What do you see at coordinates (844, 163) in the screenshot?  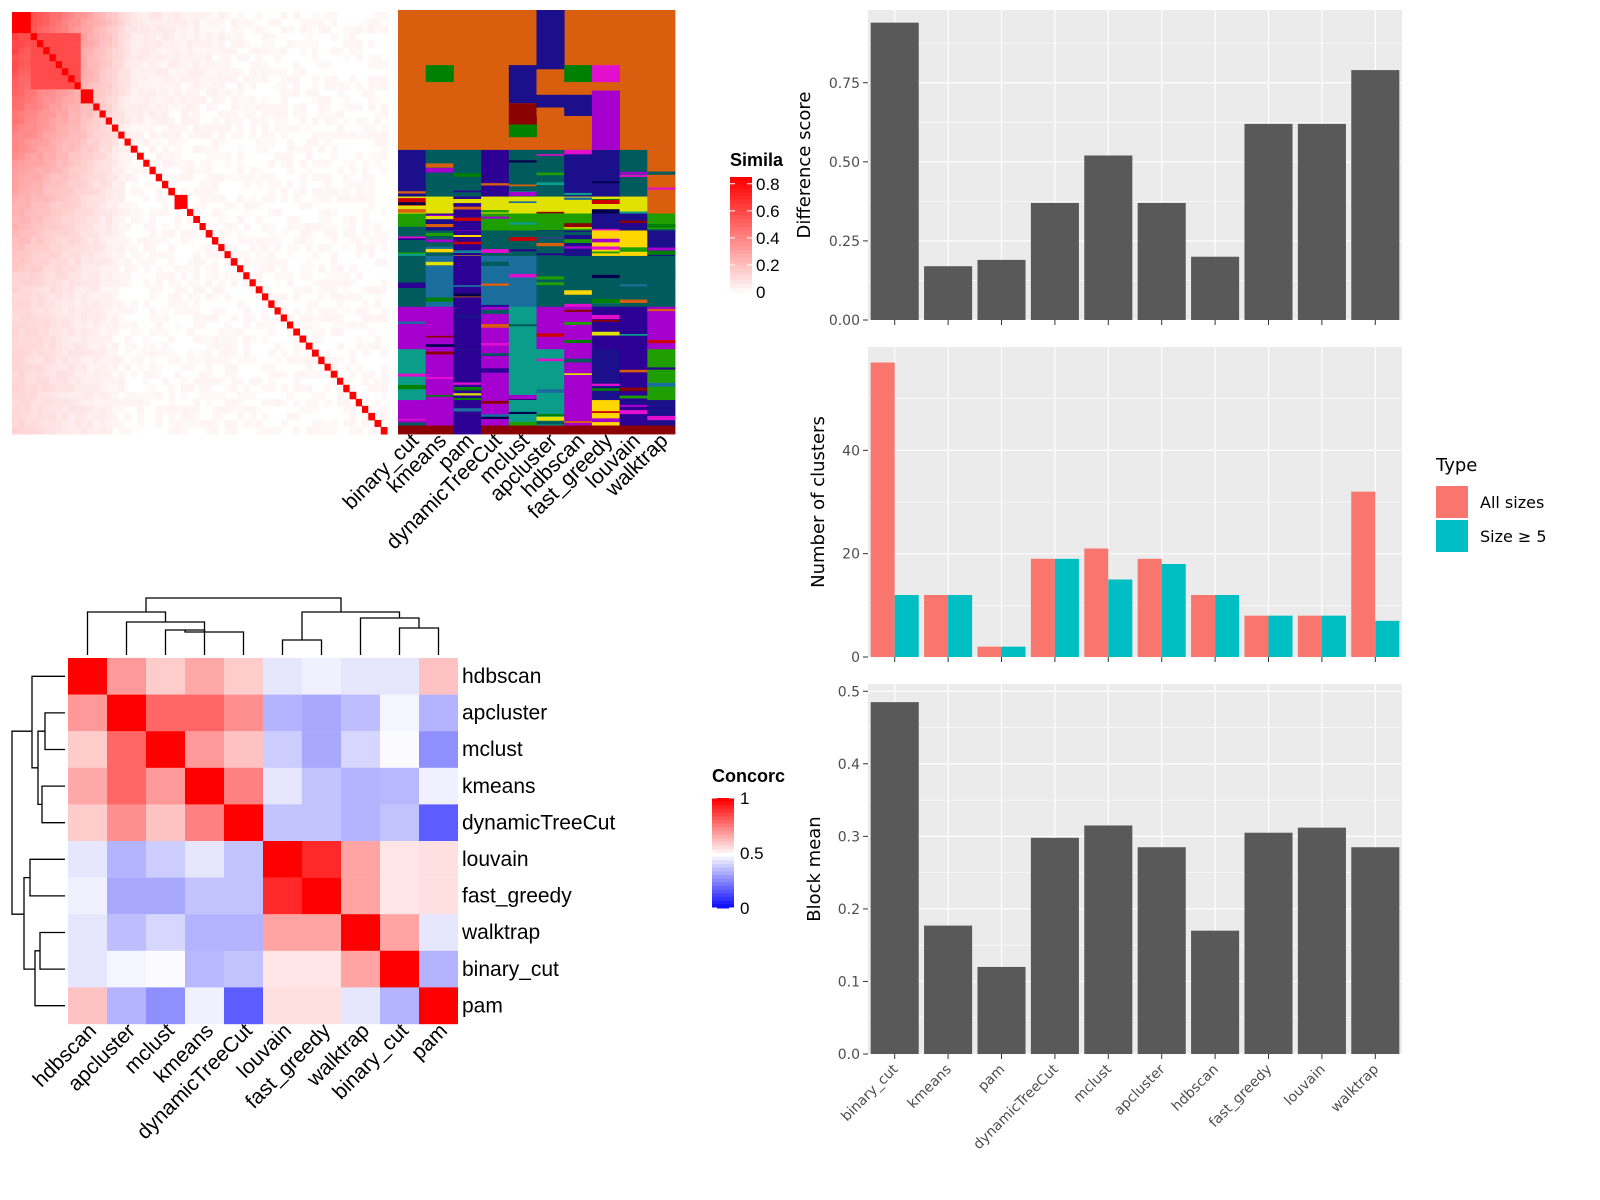 I see `y-tick-label: 0.50` at bounding box center [844, 163].